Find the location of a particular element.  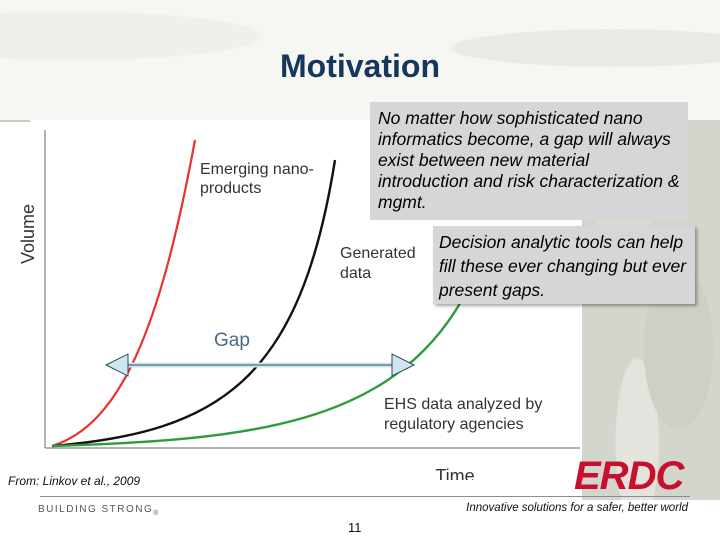

page-number: 11 is located at coordinates (355, 527).